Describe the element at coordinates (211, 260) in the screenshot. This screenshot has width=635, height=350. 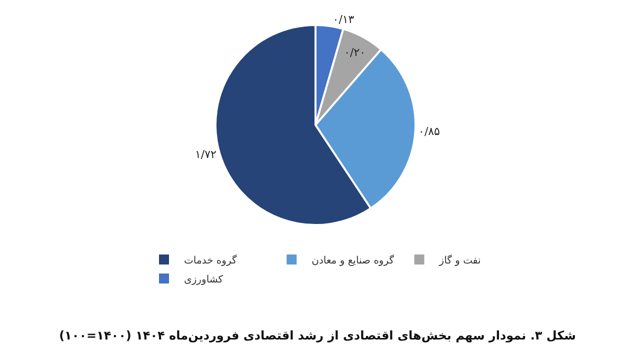
I see `legend-label: گروه خدمات` at that location.